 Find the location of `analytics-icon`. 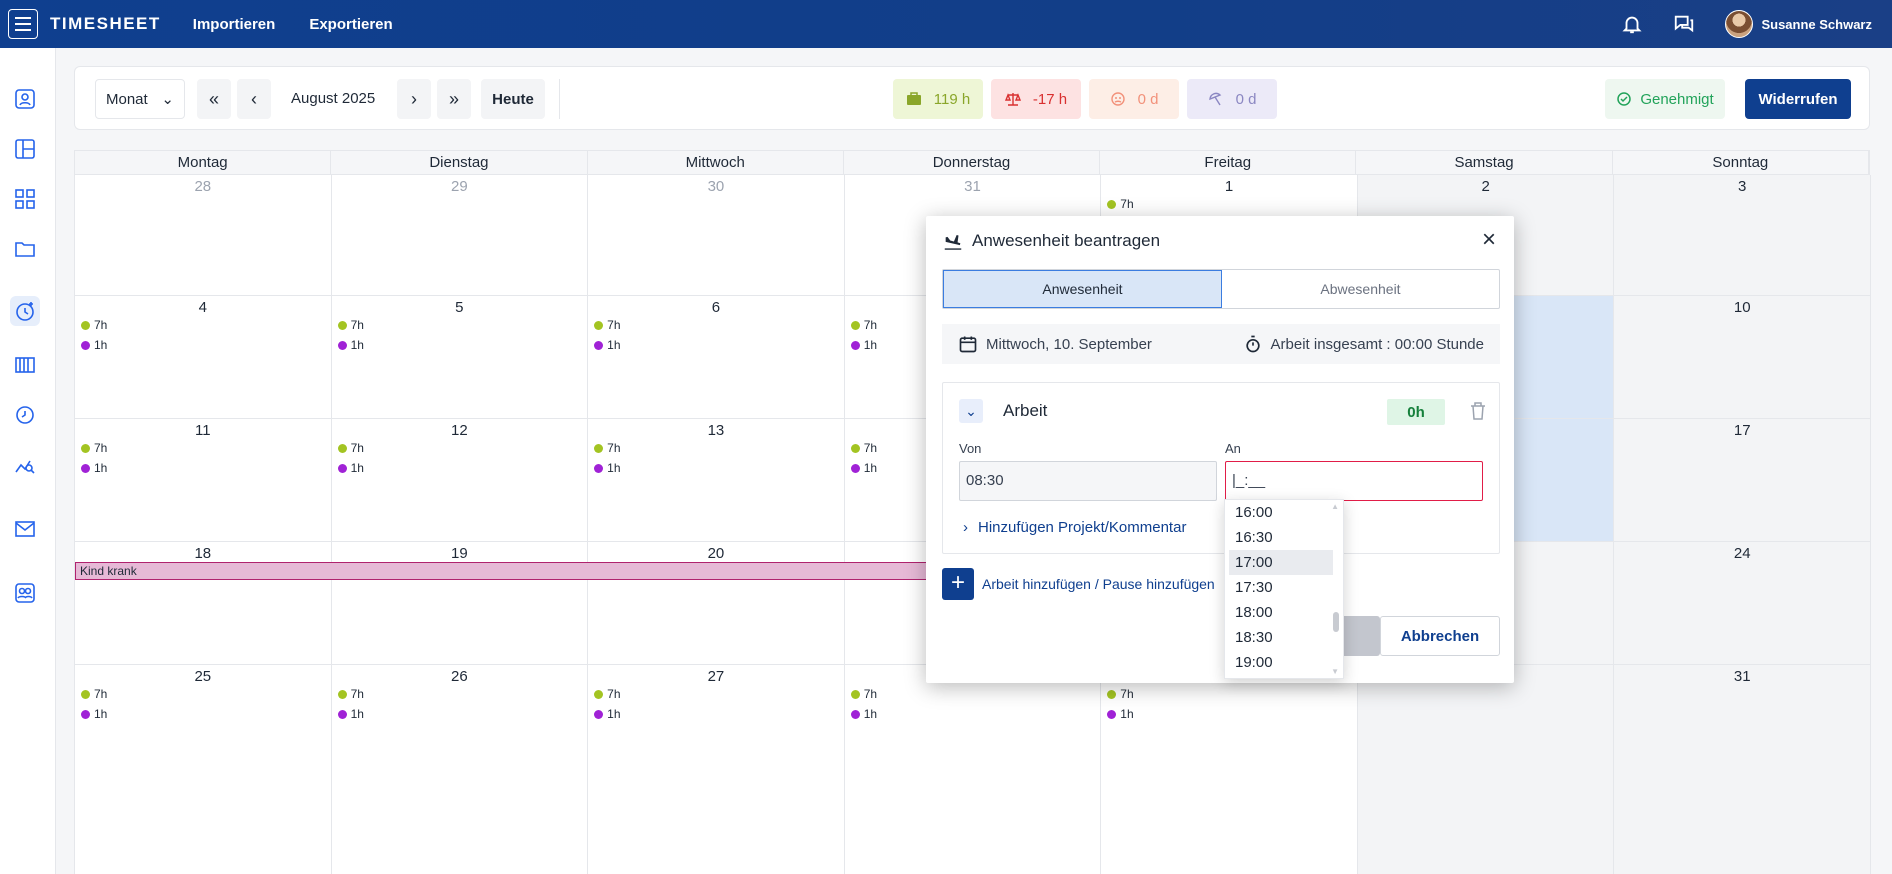

analytics-icon is located at coordinates (25, 465).